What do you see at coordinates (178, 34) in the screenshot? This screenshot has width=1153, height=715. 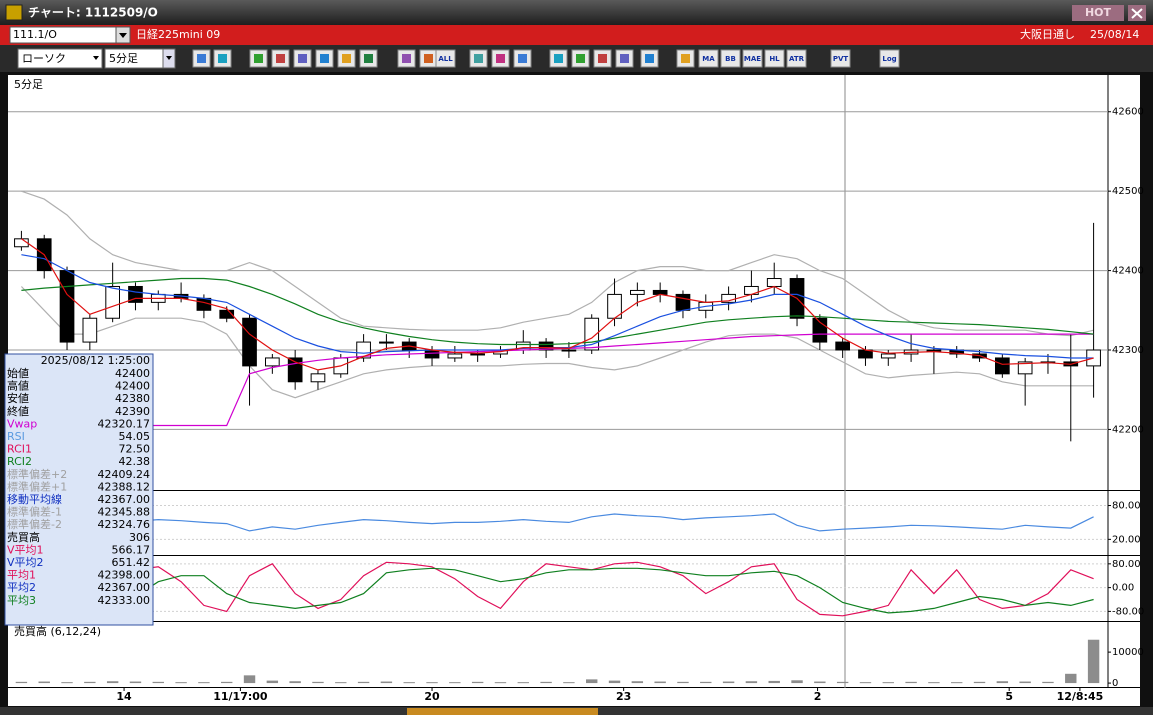 I see `instrument-name: 日経225mini 09` at bounding box center [178, 34].